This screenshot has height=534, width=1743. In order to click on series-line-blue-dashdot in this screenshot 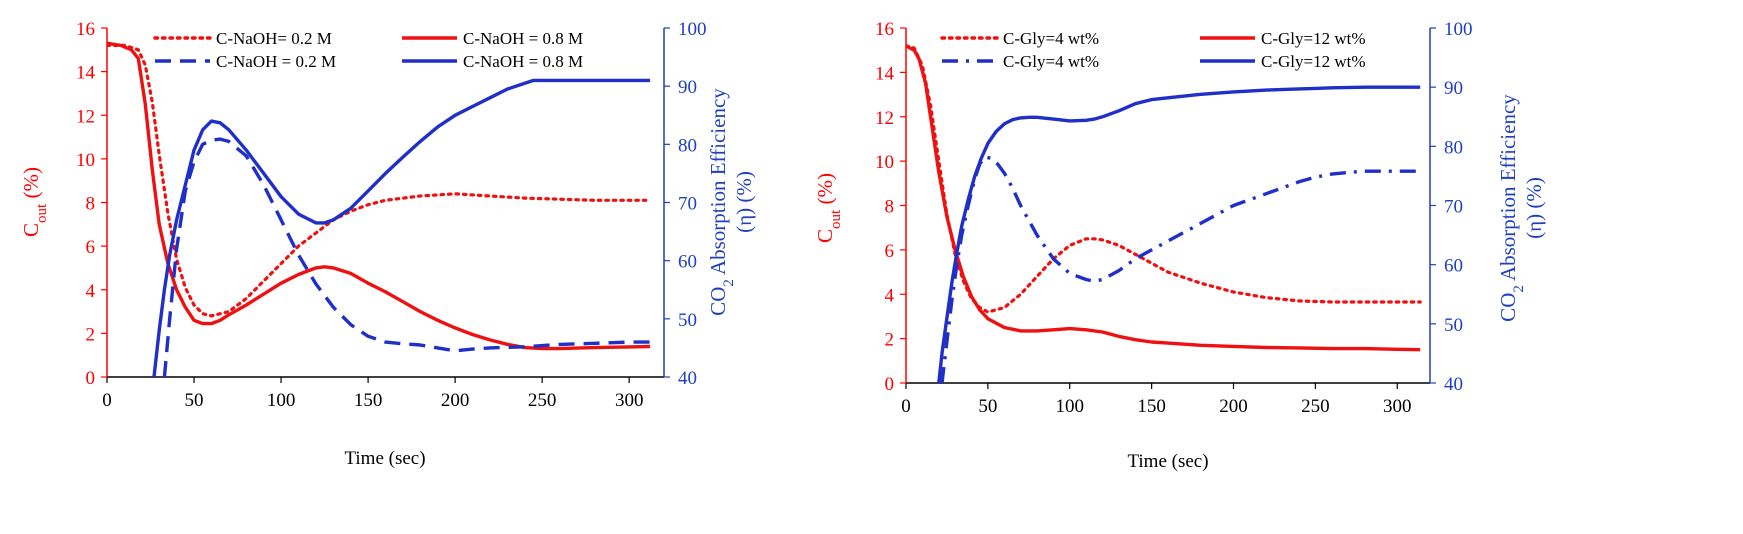, I will do `click(1180, 269)`.